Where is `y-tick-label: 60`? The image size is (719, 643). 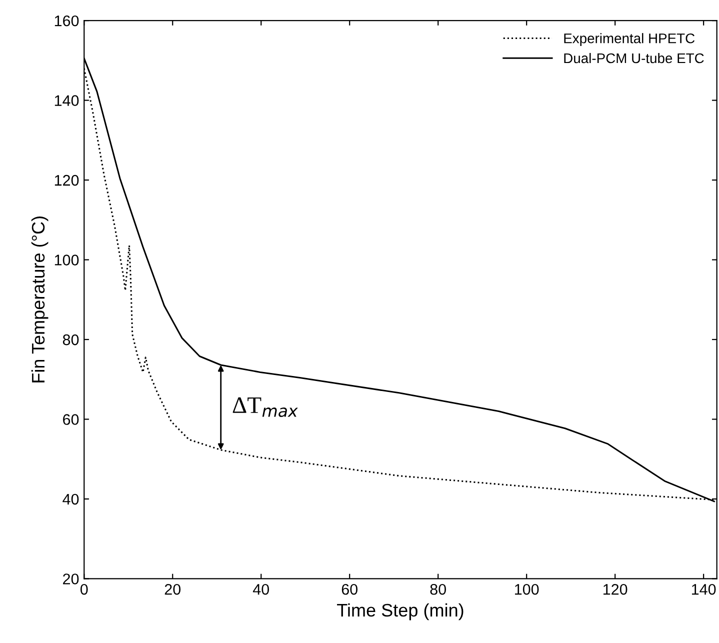 y-tick-label: 60 is located at coordinates (71, 419).